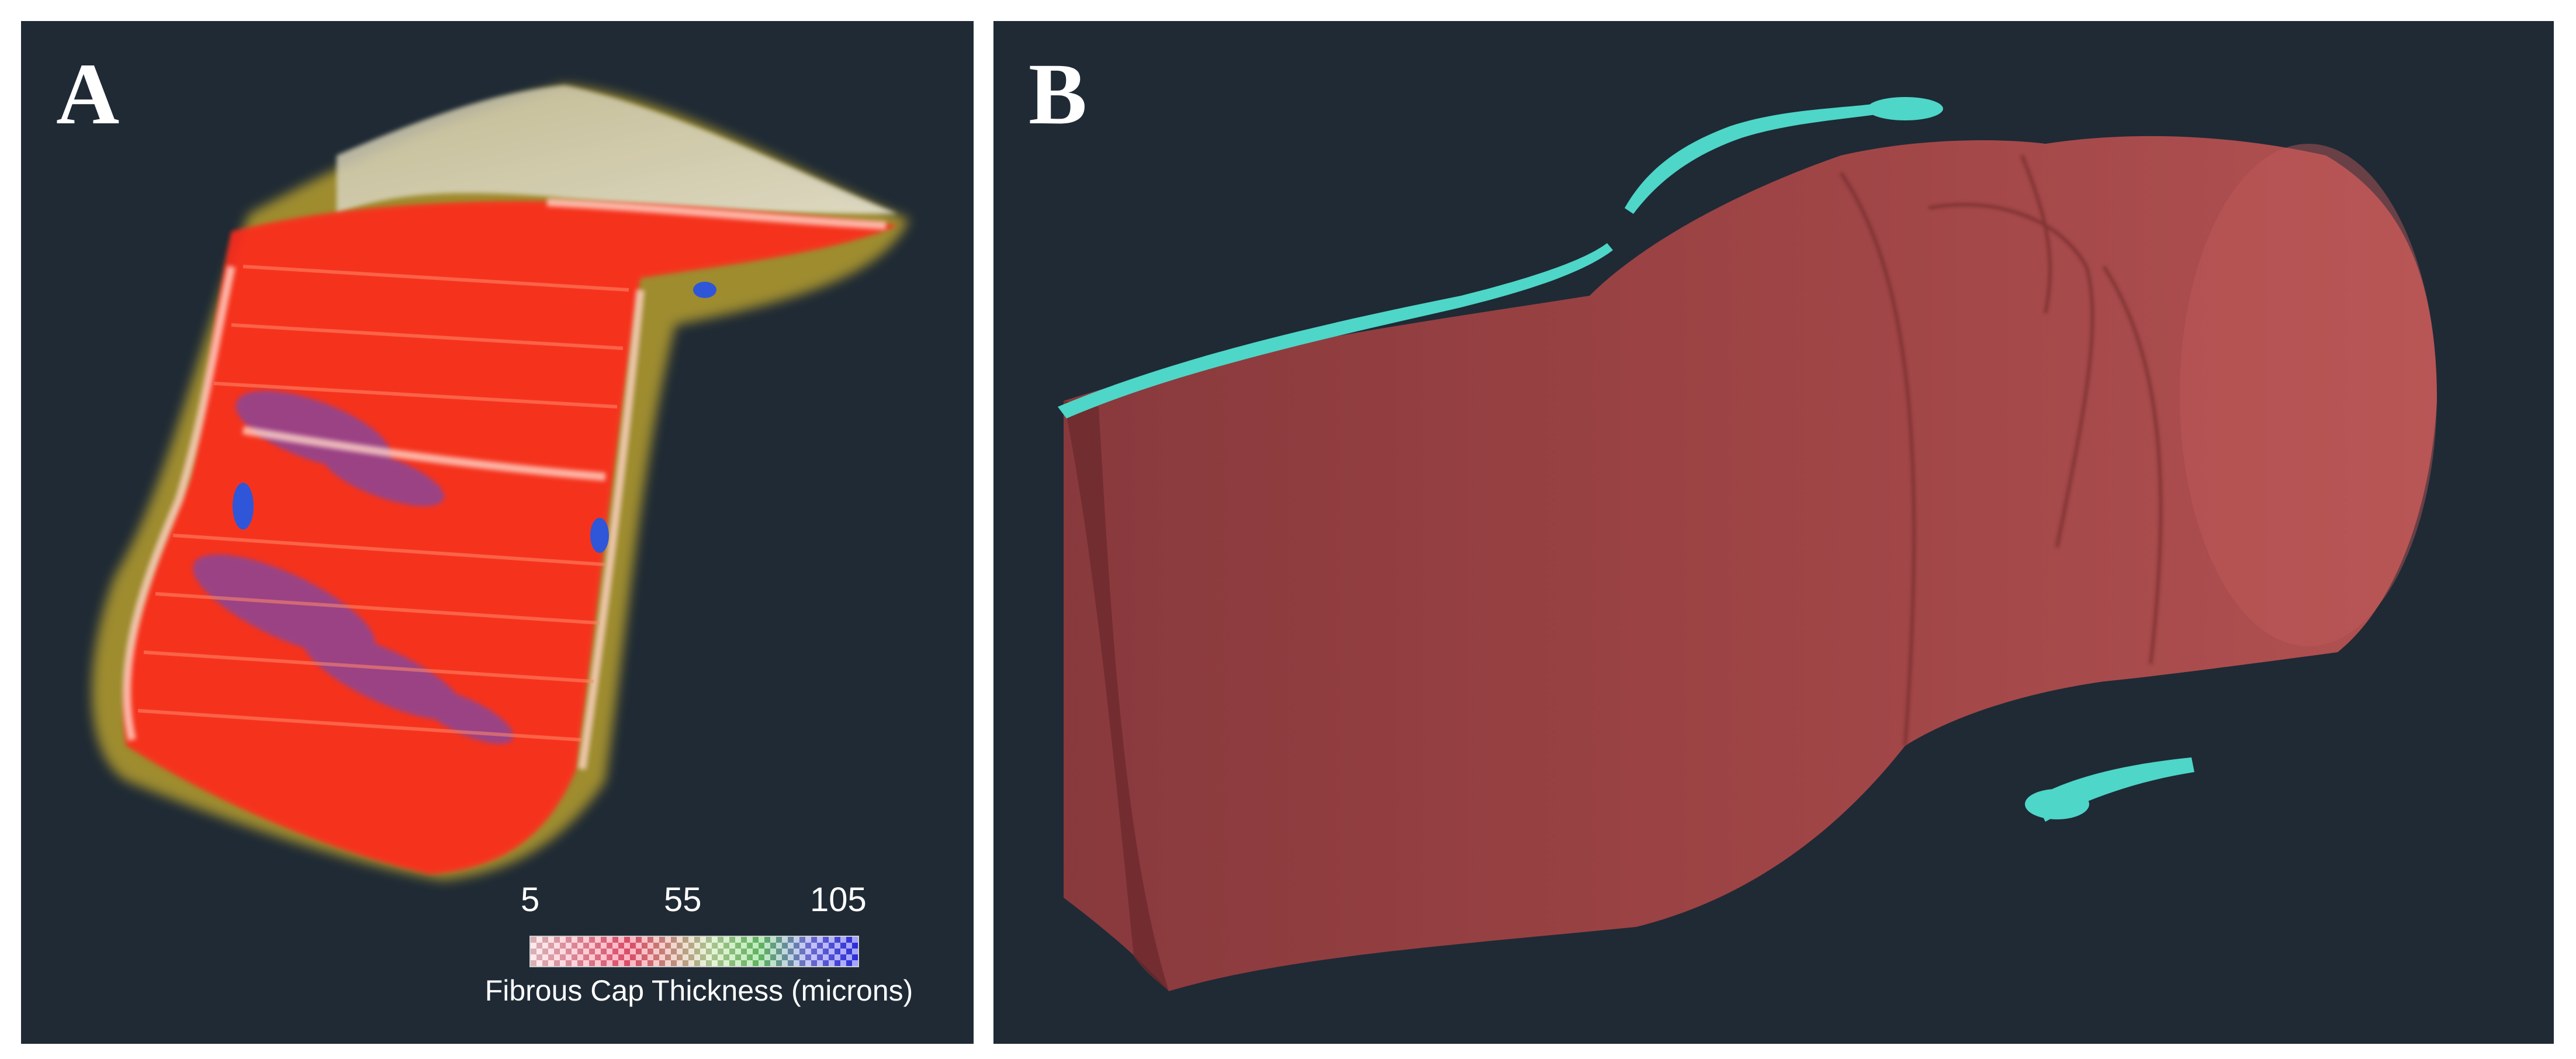 The height and width of the screenshot is (1059, 2576). Describe the element at coordinates (683, 900) in the screenshot. I see `colorbar-tick-mid: 55` at that location.